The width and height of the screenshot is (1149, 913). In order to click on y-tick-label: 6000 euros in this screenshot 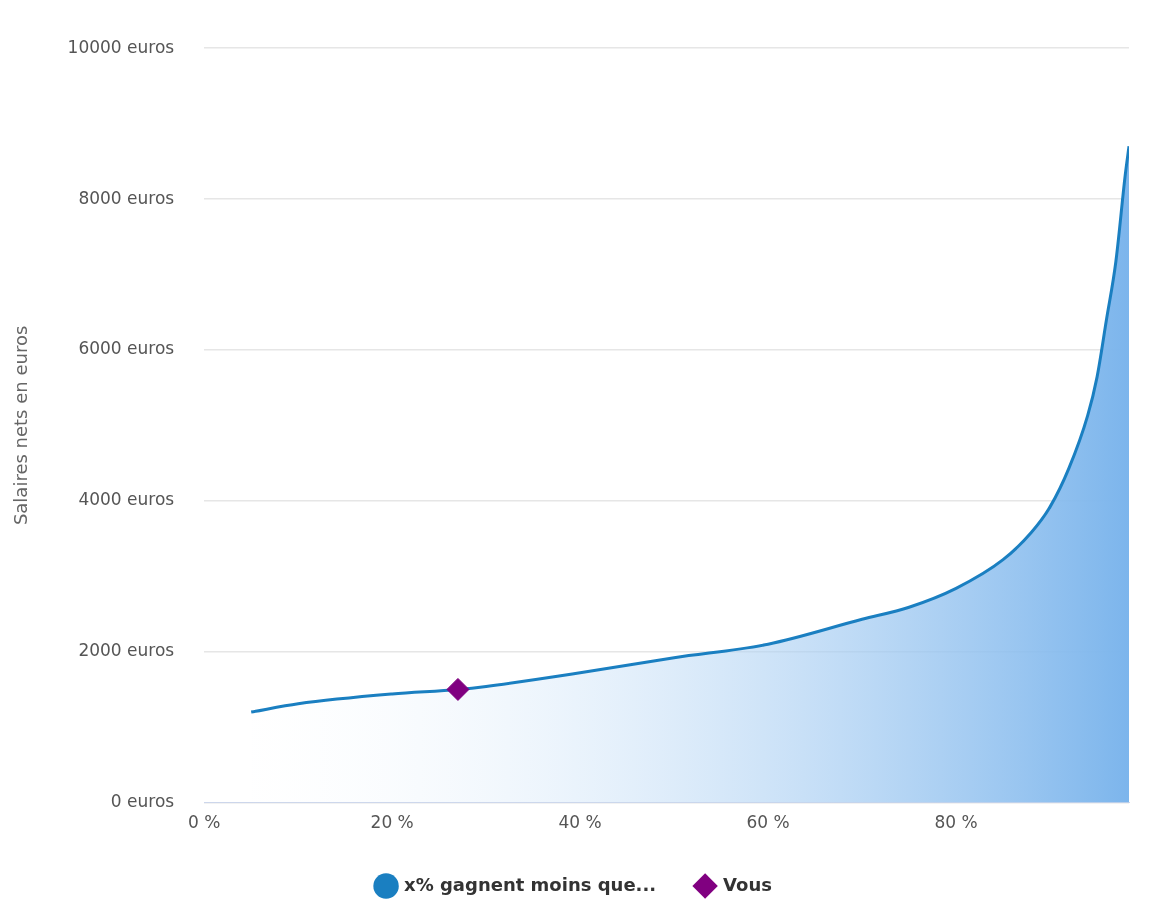, I will do `click(126, 348)`.